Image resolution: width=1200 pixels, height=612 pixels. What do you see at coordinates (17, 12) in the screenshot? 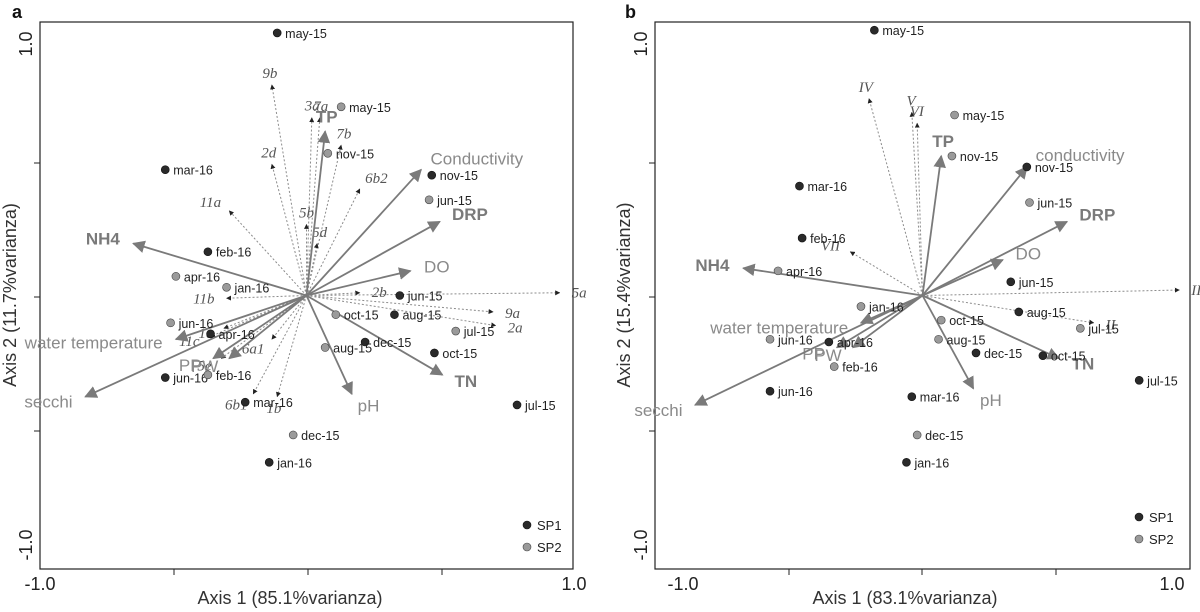
I see `panel-label-a: a` at bounding box center [17, 12].